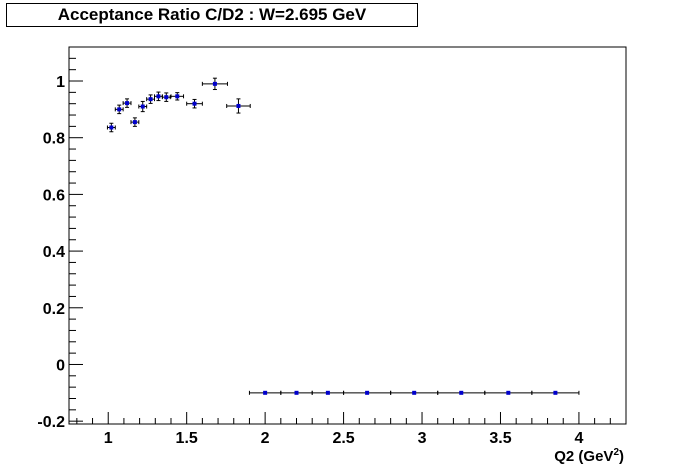 Image resolution: width=696 pixels, height=472 pixels. Describe the element at coordinates (54, 139) in the screenshot. I see `y-tick-label: 0.8` at that location.